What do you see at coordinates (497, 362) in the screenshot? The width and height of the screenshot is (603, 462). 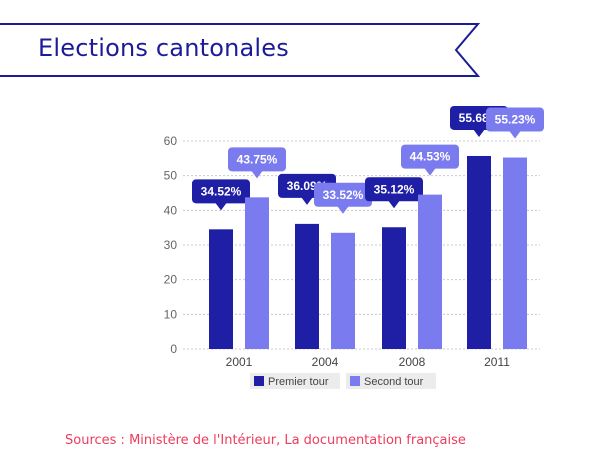 I see `x-tick-label: 2011` at bounding box center [497, 362].